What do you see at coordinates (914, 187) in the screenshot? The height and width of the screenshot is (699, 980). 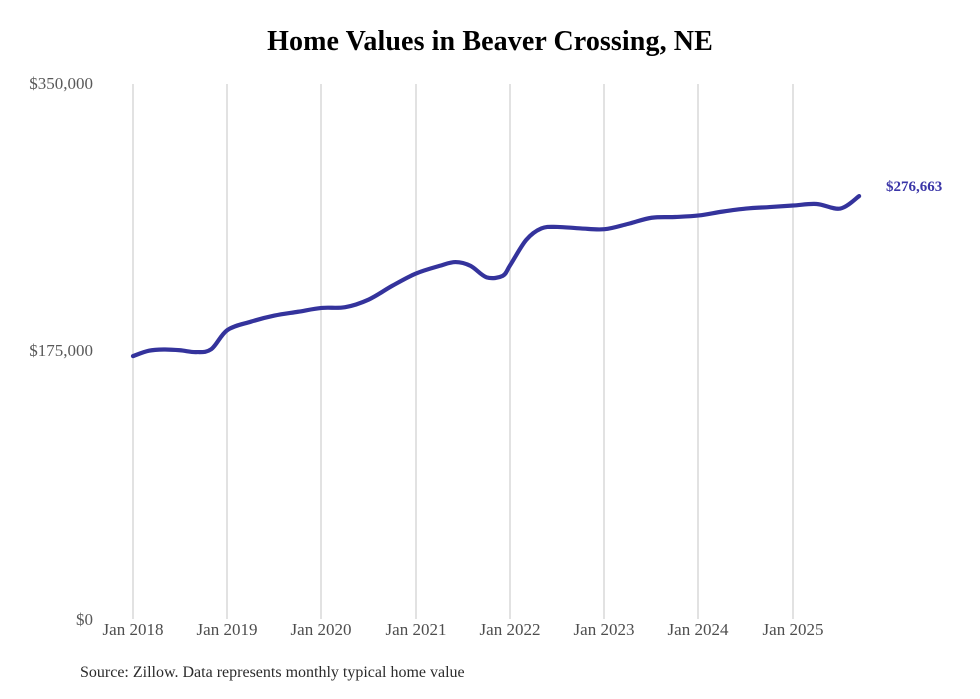 I see `end-value-label: $276,663` at bounding box center [914, 187].